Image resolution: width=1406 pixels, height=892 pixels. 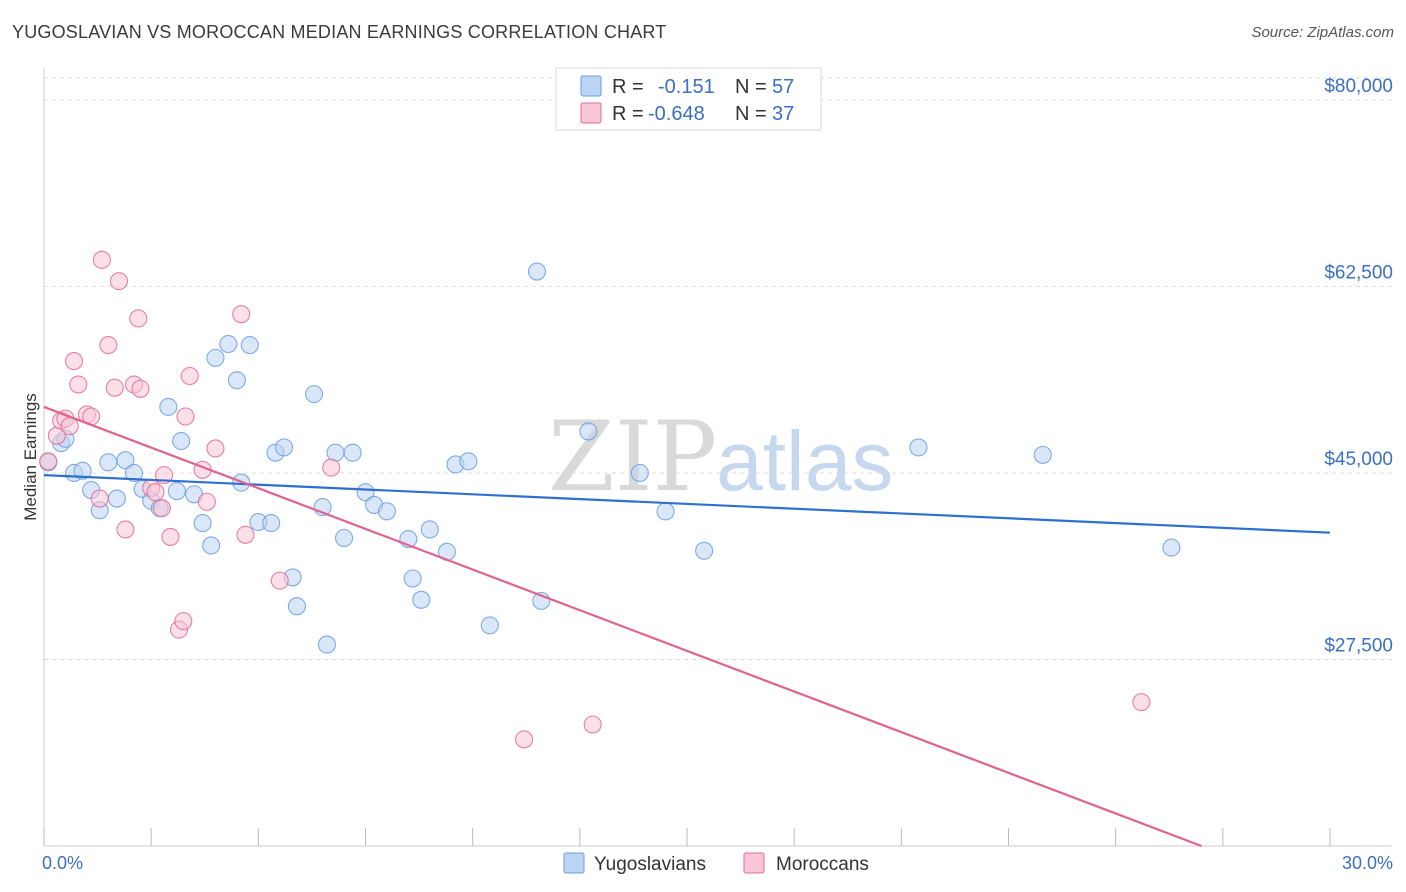 What do you see at coordinates (822, 864) in the screenshot?
I see `bottom-legend-label-moroccans: Moroccans` at bounding box center [822, 864].